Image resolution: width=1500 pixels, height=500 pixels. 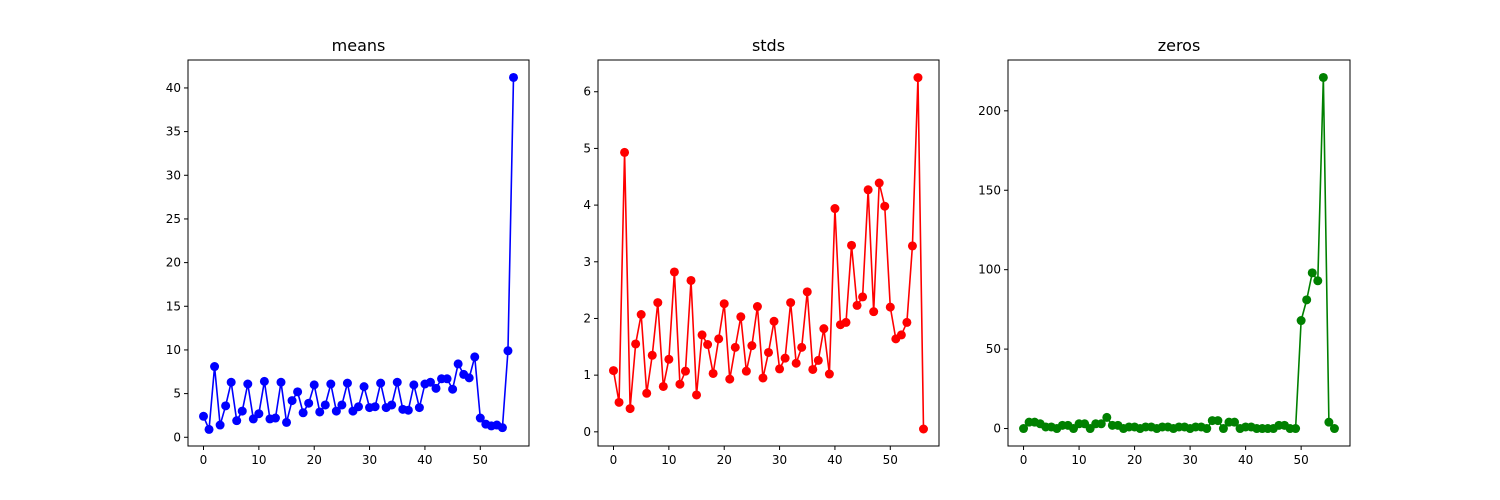 What do you see at coordinates (173, 350) in the screenshot?
I see `y-tick-label: 10` at bounding box center [173, 350].